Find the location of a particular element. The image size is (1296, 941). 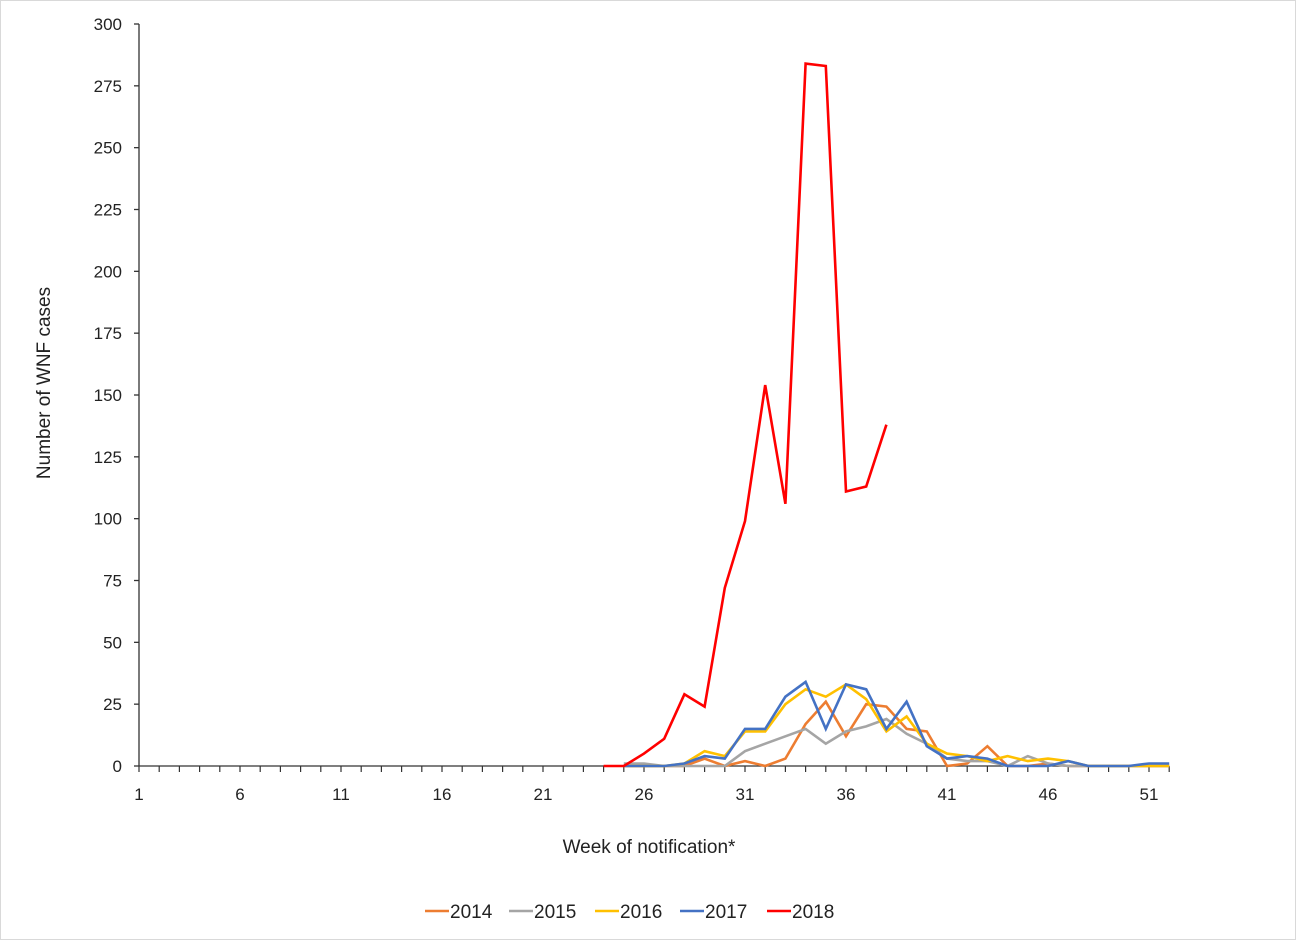

legend-label: 2016 is located at coordinates (641, 912).